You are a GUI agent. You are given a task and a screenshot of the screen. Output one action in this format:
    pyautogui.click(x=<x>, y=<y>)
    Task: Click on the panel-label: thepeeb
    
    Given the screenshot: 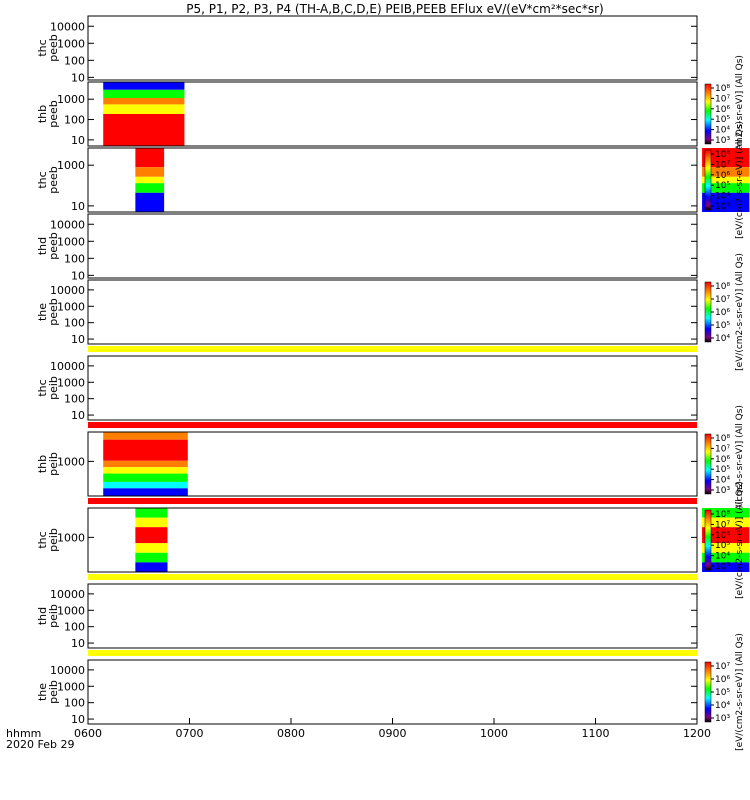 What is the action you would take?
    pyautogui.click(x=48, y=312)
    